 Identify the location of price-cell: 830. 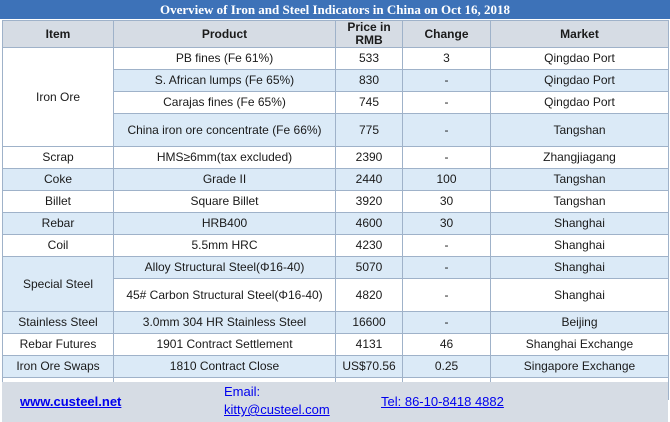
(369, 80).